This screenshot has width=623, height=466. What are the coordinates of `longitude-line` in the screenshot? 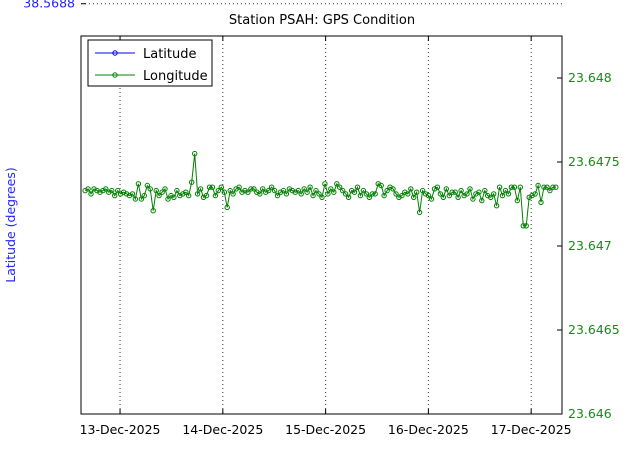 It's located at (320, 190).